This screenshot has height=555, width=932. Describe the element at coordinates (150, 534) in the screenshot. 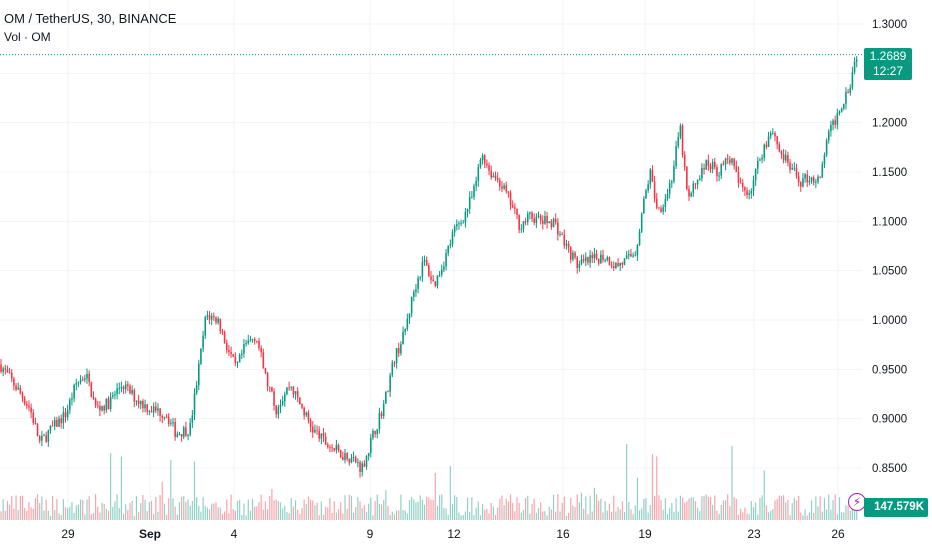

I see `time-tick-label: Sep` at that location.